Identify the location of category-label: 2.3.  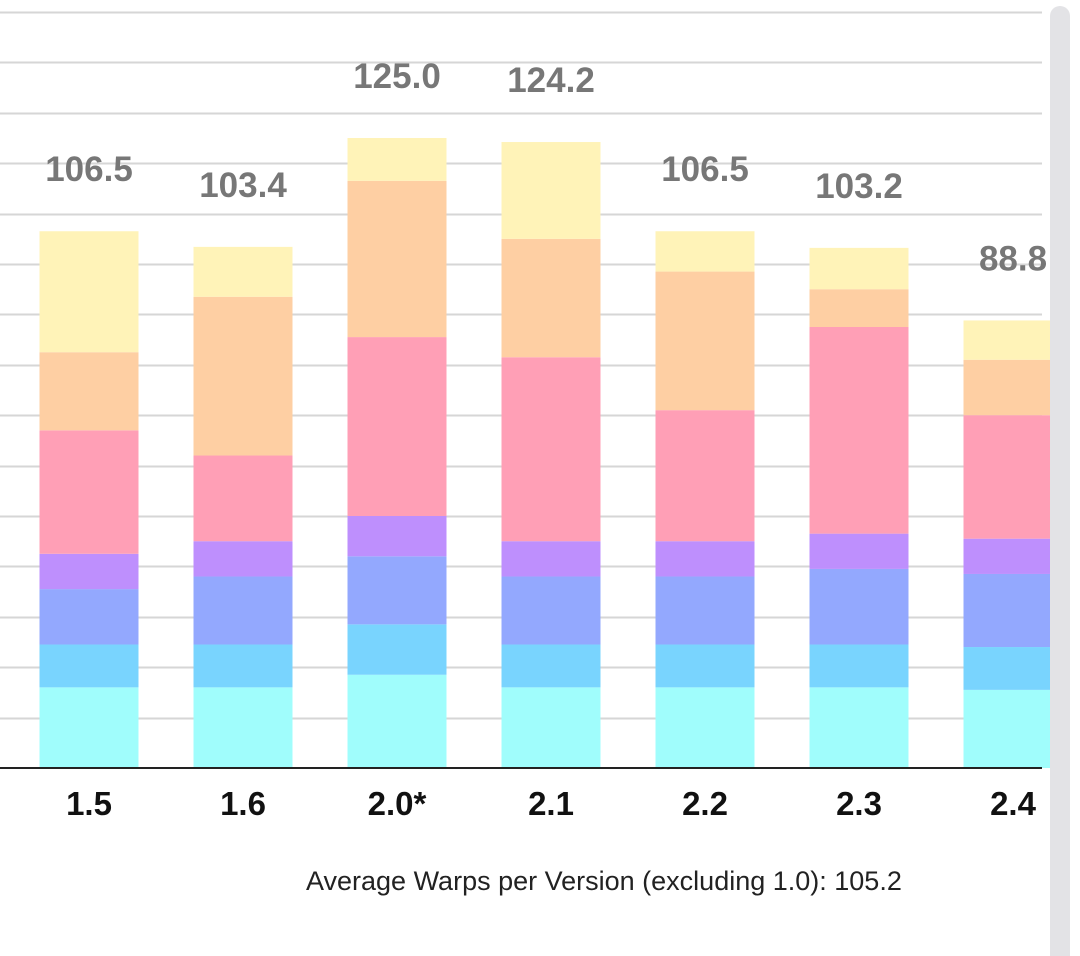
(859, 803).